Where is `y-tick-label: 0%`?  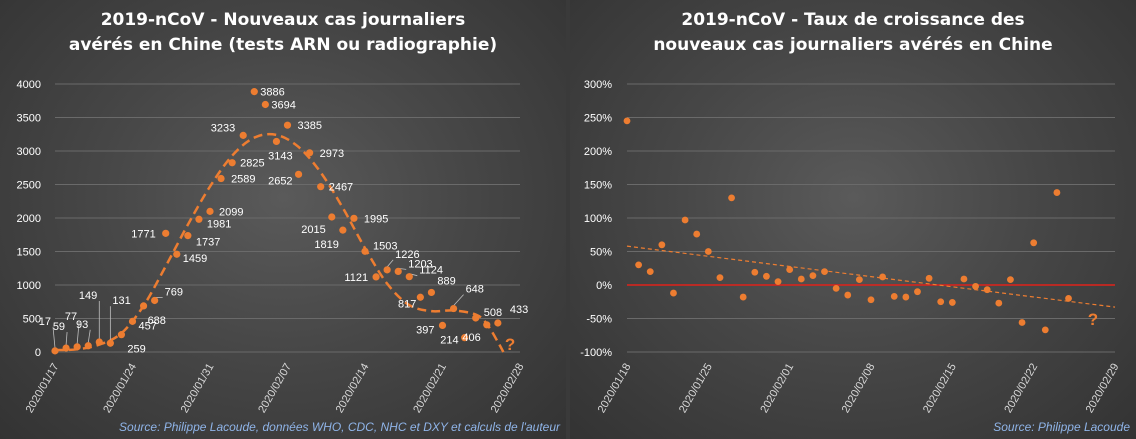
y-tick-label: 0% is located at coordinates (604, 286).